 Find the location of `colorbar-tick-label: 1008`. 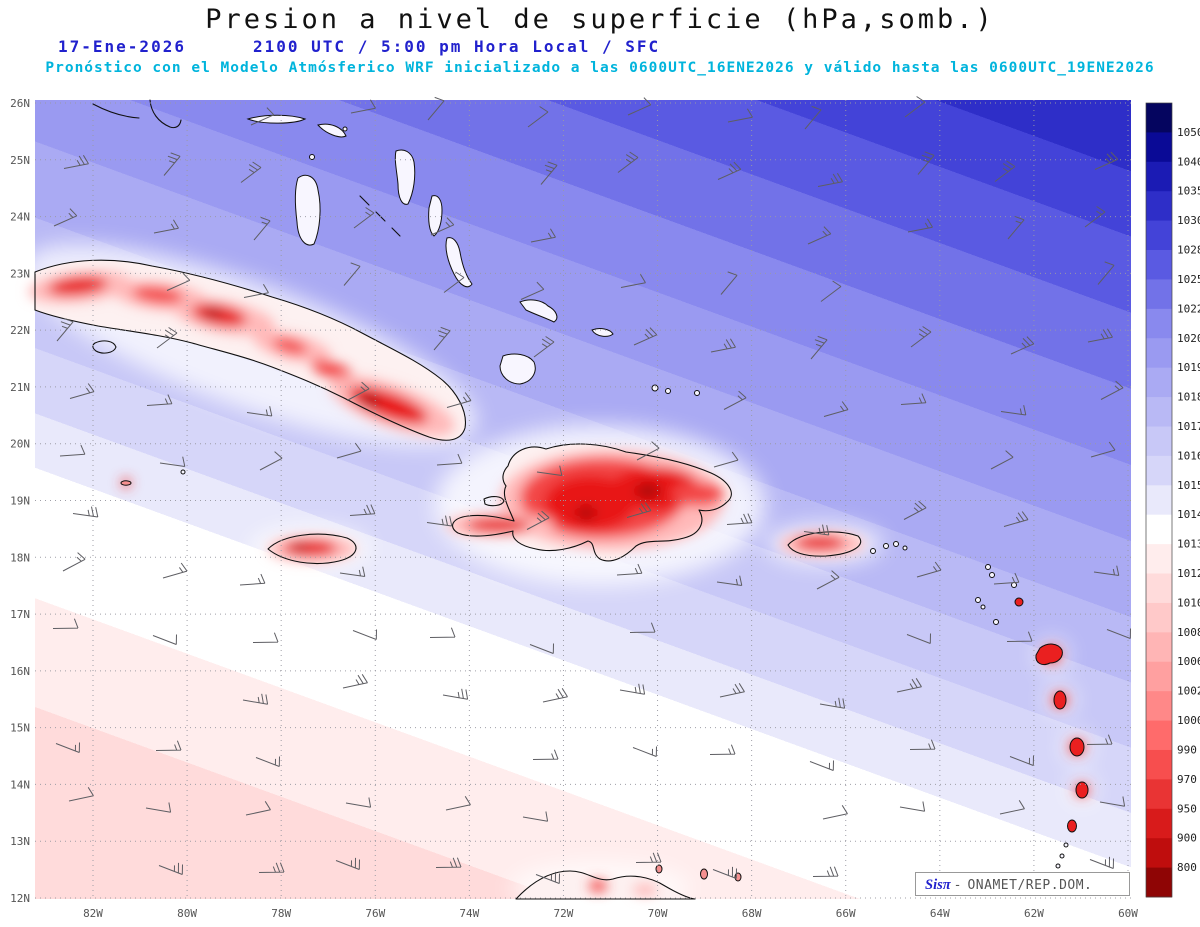

colorbar-tick-label: 1008 is located at coordinates (1188, 632).